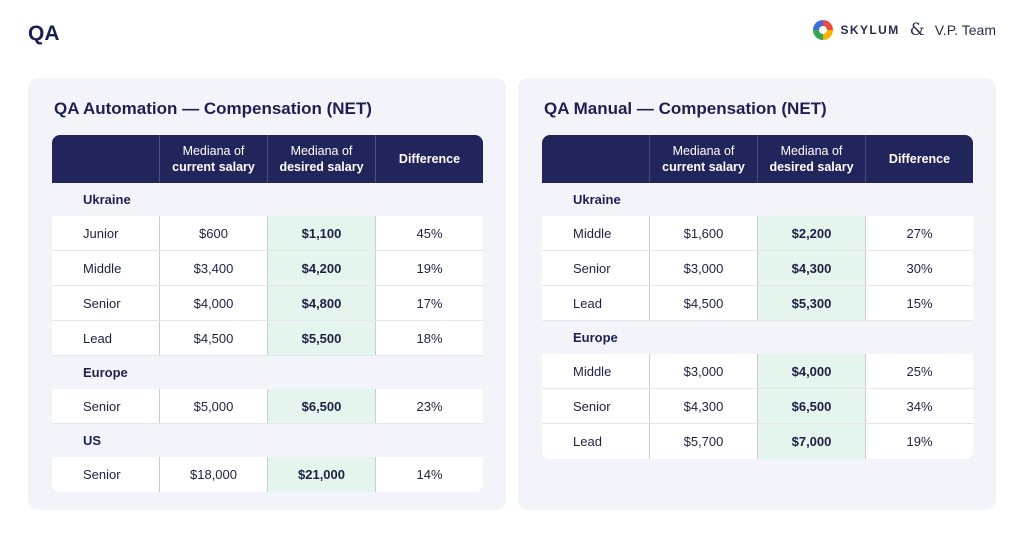  I want to click on table-row: Middle $1,600 $2,200 27%, so click(757, 233).